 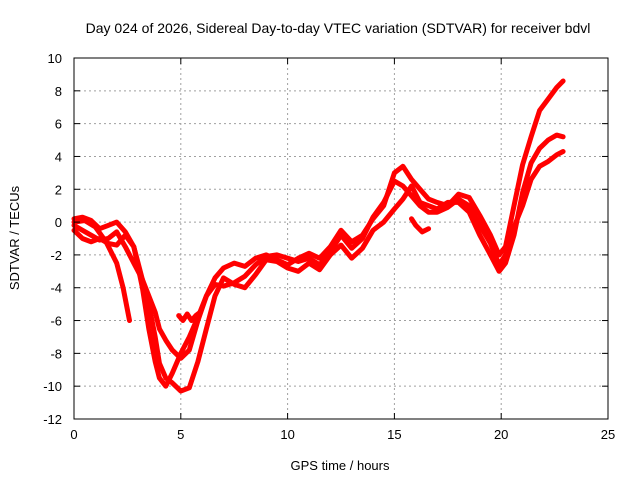 I want to click on y-tick-label: 4, so click(x=58, y=156).